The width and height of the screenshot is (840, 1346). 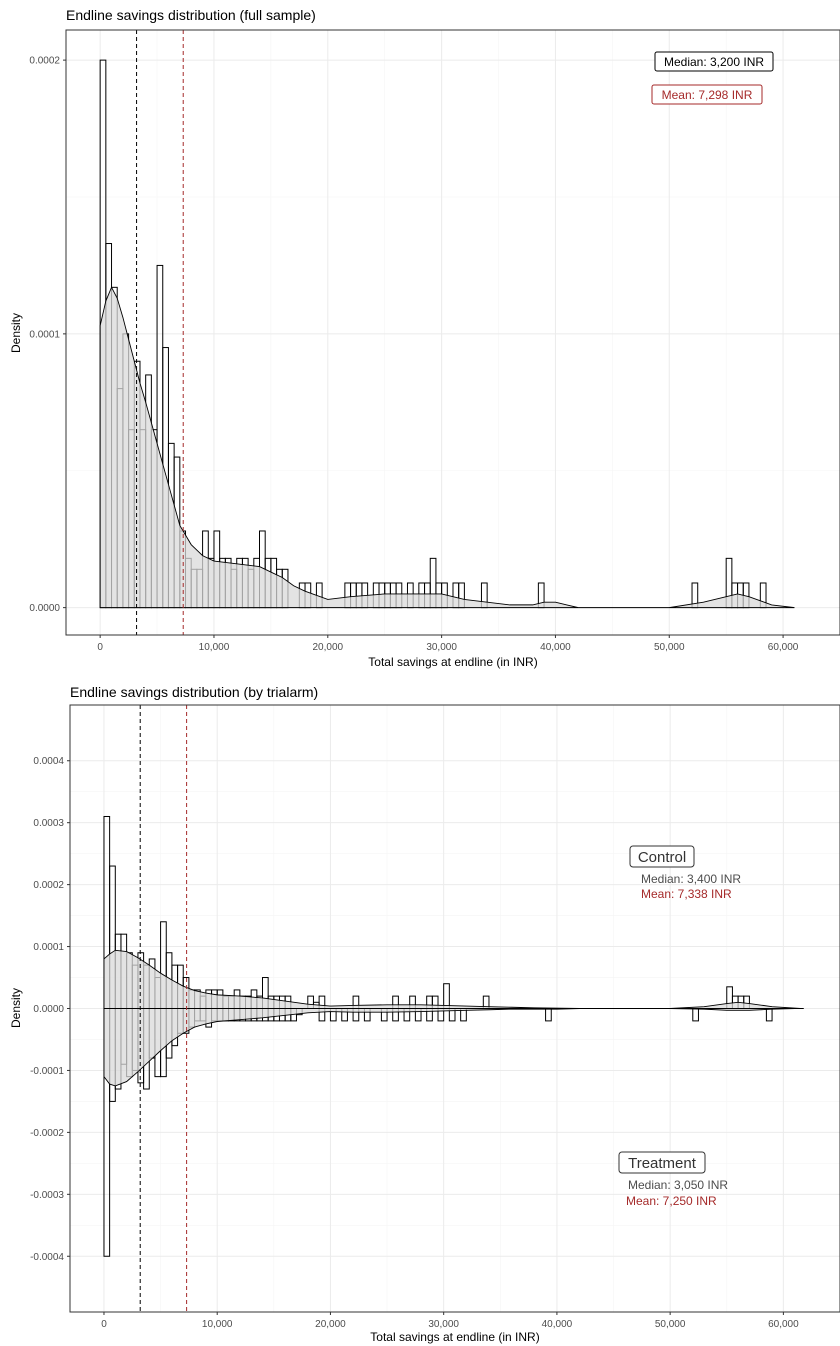 I want to click on y-tick-label: -0.0004, so click(x=47, y=1257).